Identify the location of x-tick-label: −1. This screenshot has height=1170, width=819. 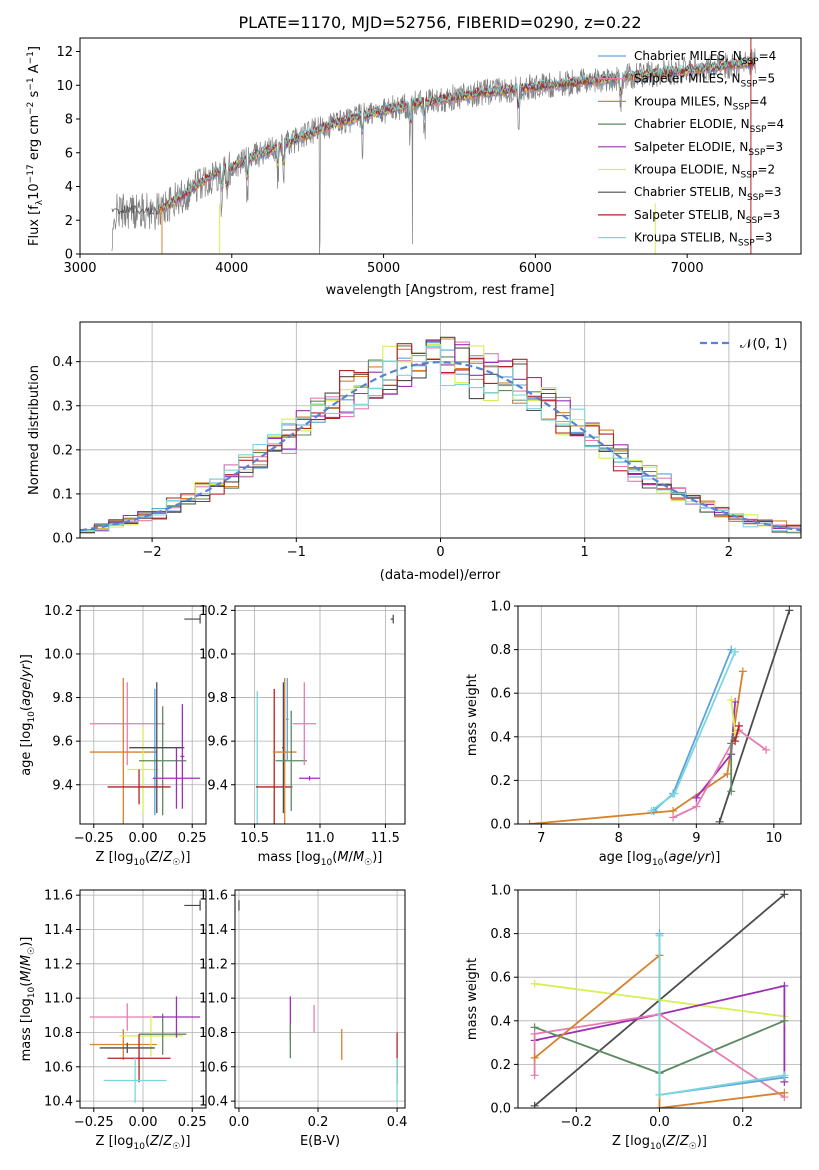
(296, 552).